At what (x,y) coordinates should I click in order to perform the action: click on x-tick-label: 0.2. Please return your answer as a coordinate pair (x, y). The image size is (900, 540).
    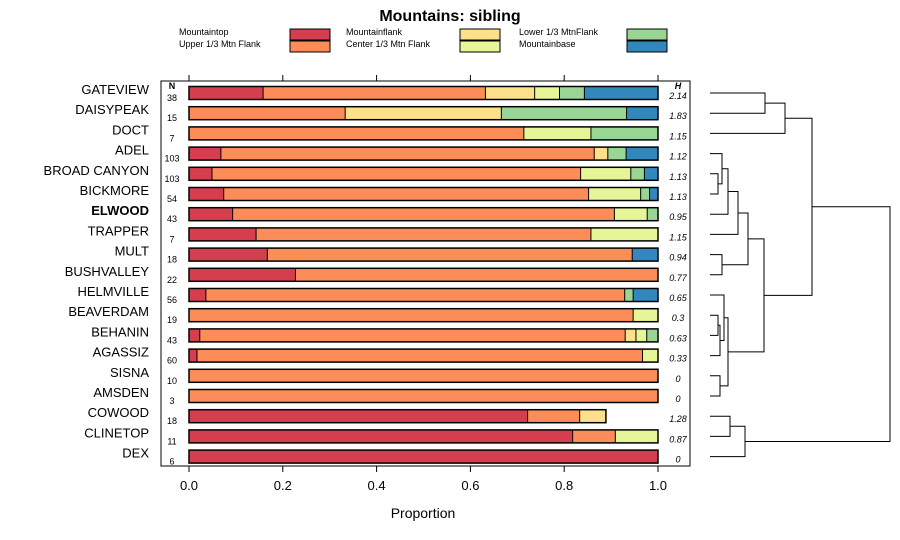
    Looking at the image, I should click on (283, 485).